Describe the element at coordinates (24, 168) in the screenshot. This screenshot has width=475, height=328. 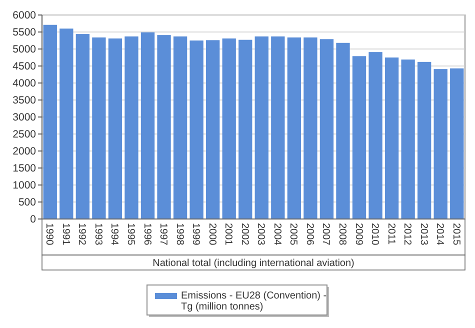
I see `y-tick-label: 1500` at that location.